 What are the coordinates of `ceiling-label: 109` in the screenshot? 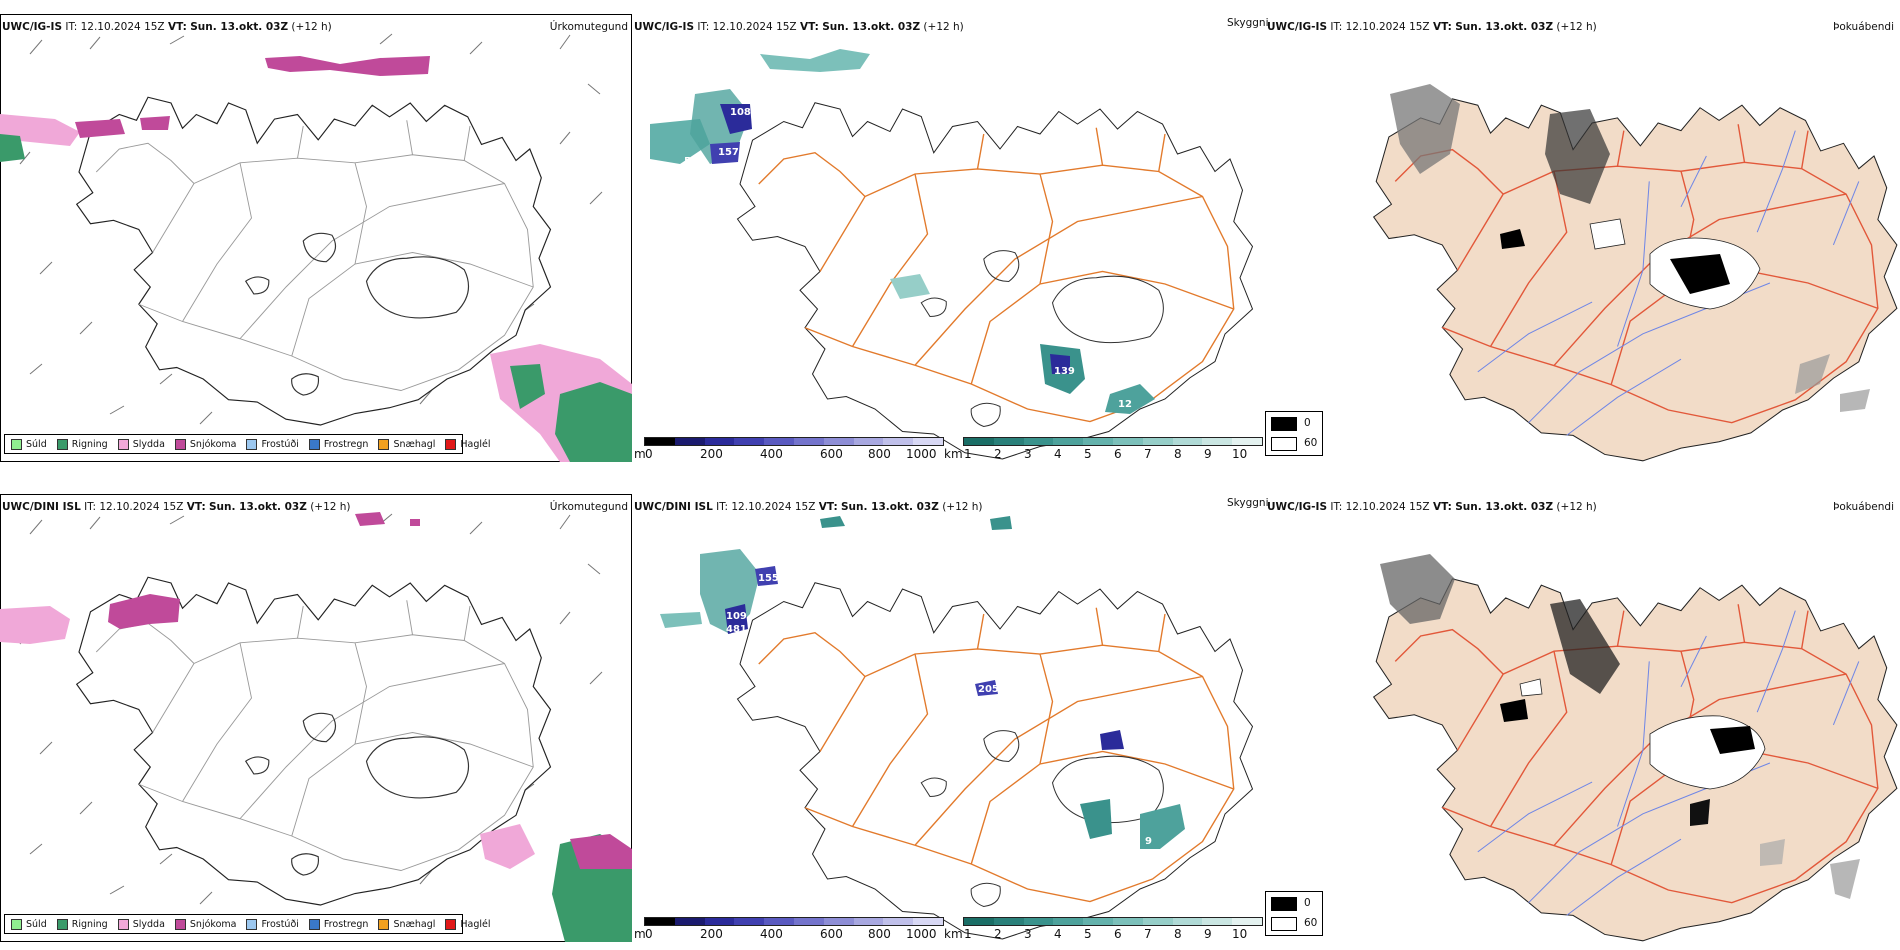 It's located at (736, 616).